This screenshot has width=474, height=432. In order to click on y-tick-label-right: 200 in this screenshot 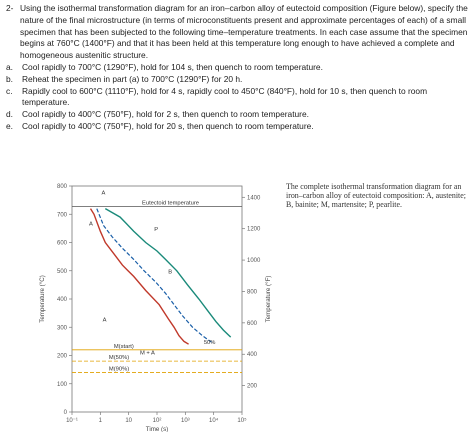, I will do `click(252, 387)`.